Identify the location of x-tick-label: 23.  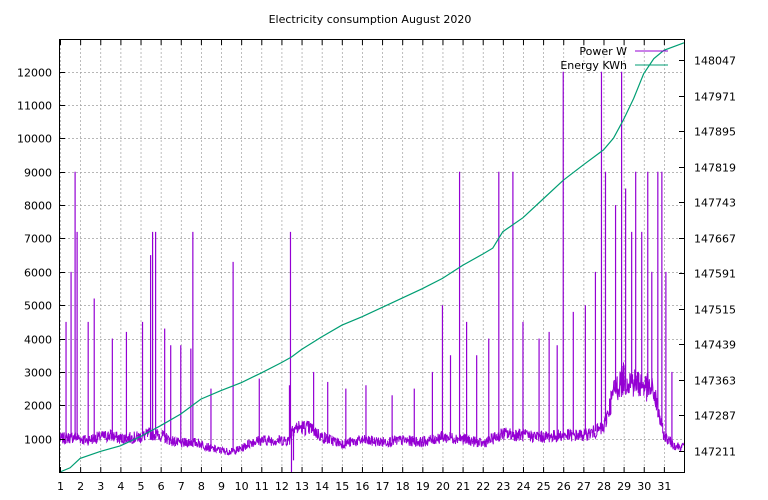
(503, 486).